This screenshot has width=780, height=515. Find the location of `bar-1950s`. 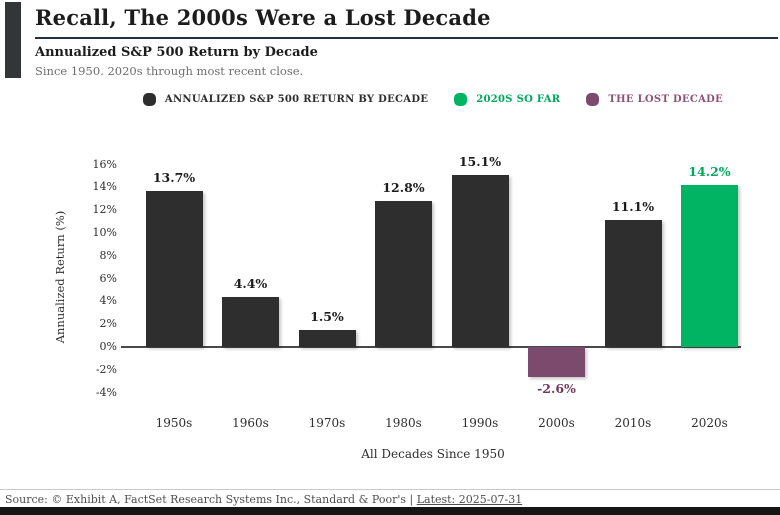

bar-1950s is located at coordinates (174, 268).